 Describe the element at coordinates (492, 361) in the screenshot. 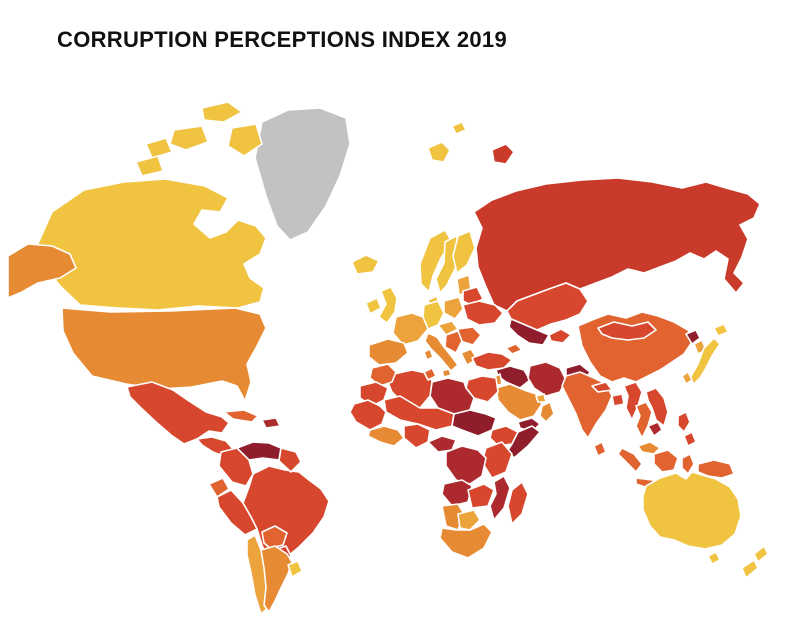

I see `region-turkey` at that location.